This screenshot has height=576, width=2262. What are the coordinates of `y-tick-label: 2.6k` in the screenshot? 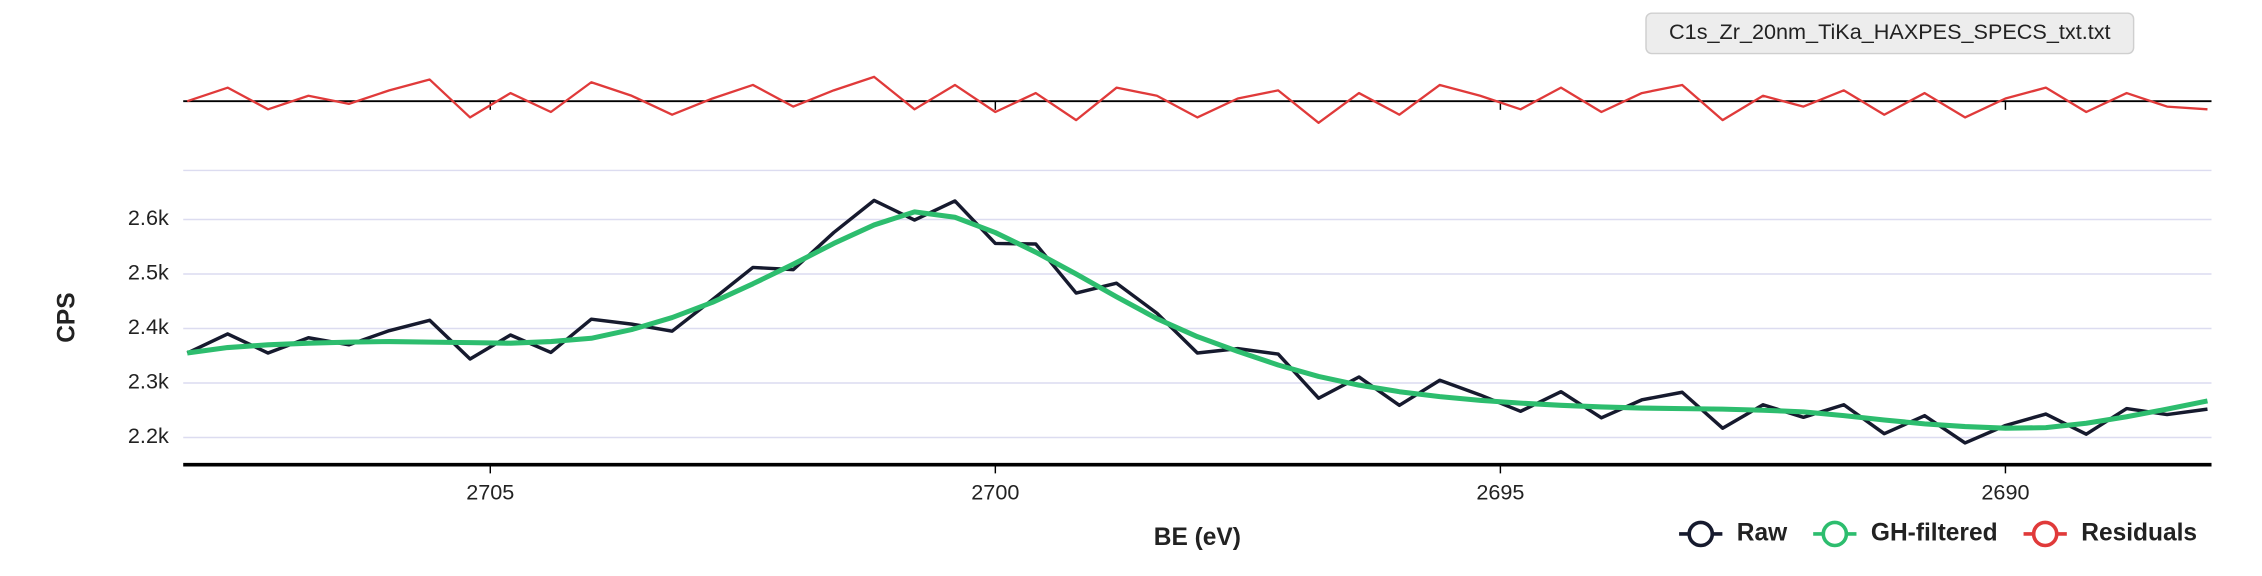 It's located at (148, 217).